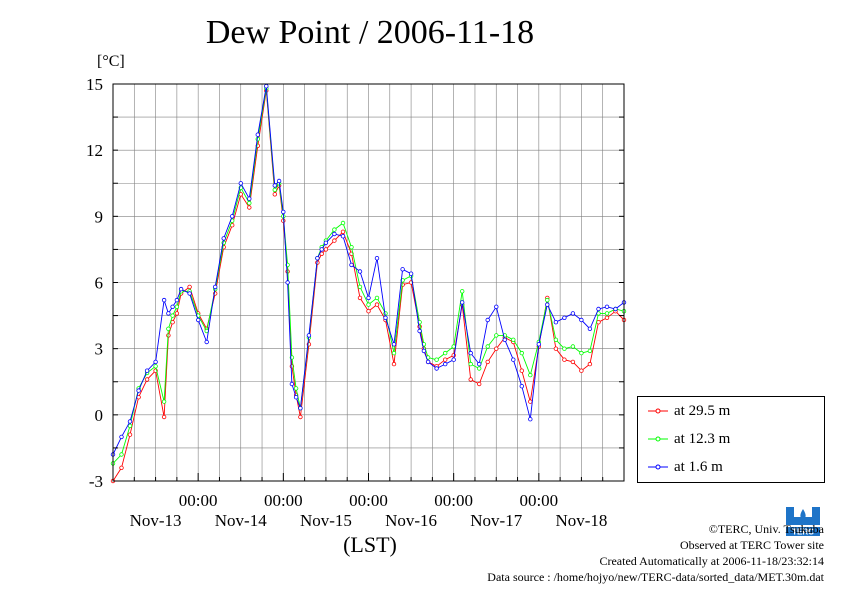 This screenshot has height=595, width=842. I want to click on logo-text: TERC, so click(803, 532).